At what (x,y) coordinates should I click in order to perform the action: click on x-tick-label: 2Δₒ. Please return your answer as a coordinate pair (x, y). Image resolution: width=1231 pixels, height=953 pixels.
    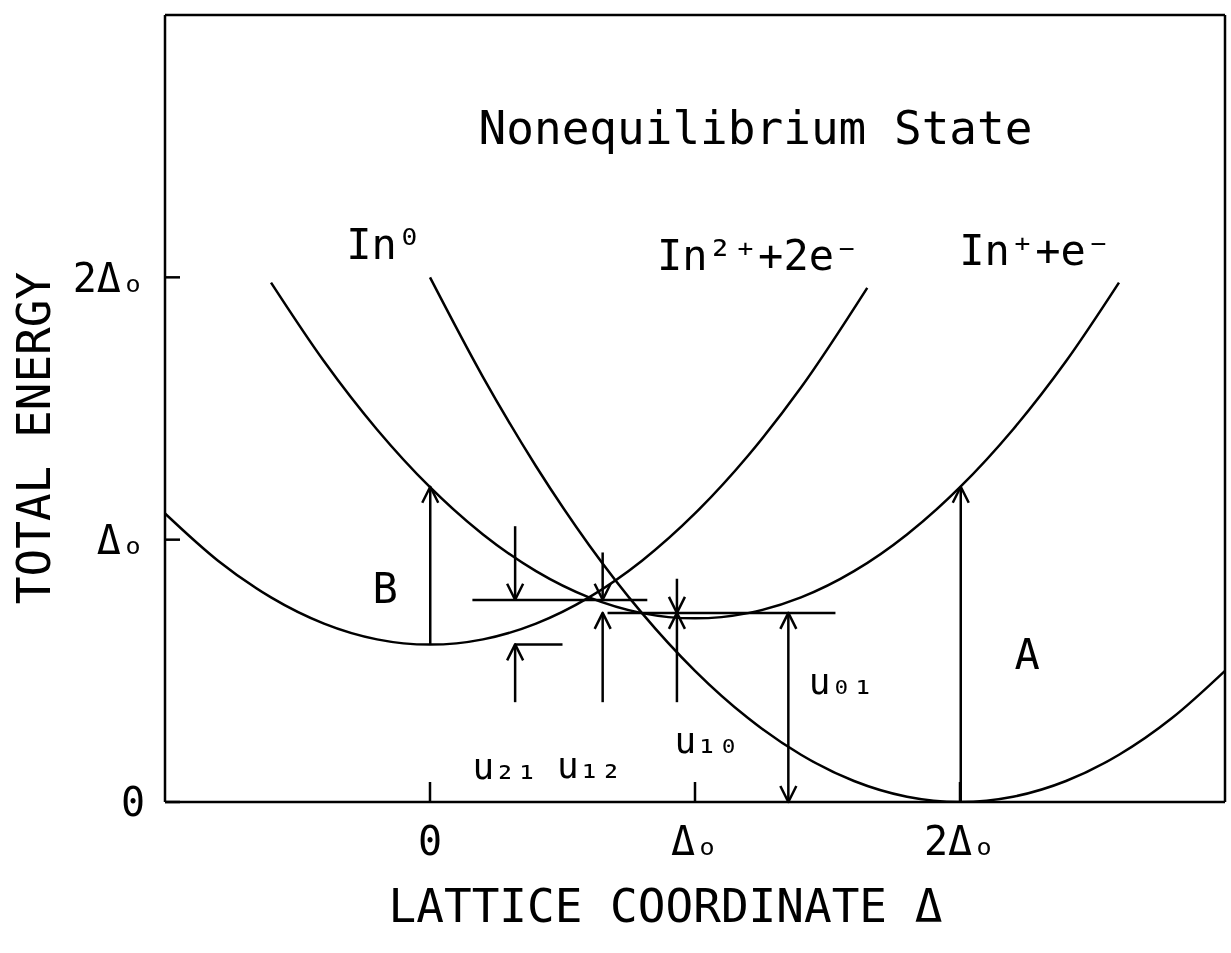
    Looking at the image, I should click on (960, 841).